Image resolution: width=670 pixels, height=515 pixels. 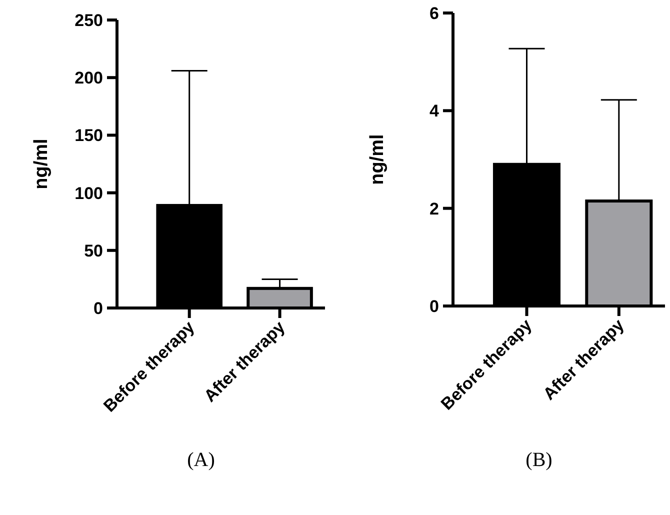 I want to click on y-tick-label: 250, so click(x=88, y=20).